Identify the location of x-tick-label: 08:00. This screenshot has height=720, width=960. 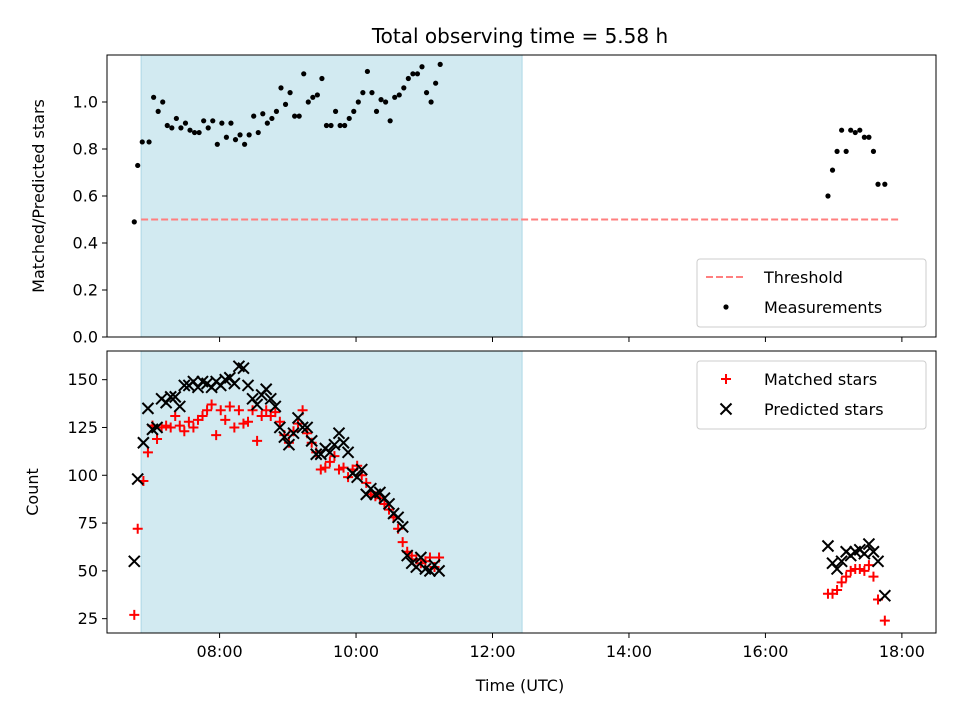
(220, 651).